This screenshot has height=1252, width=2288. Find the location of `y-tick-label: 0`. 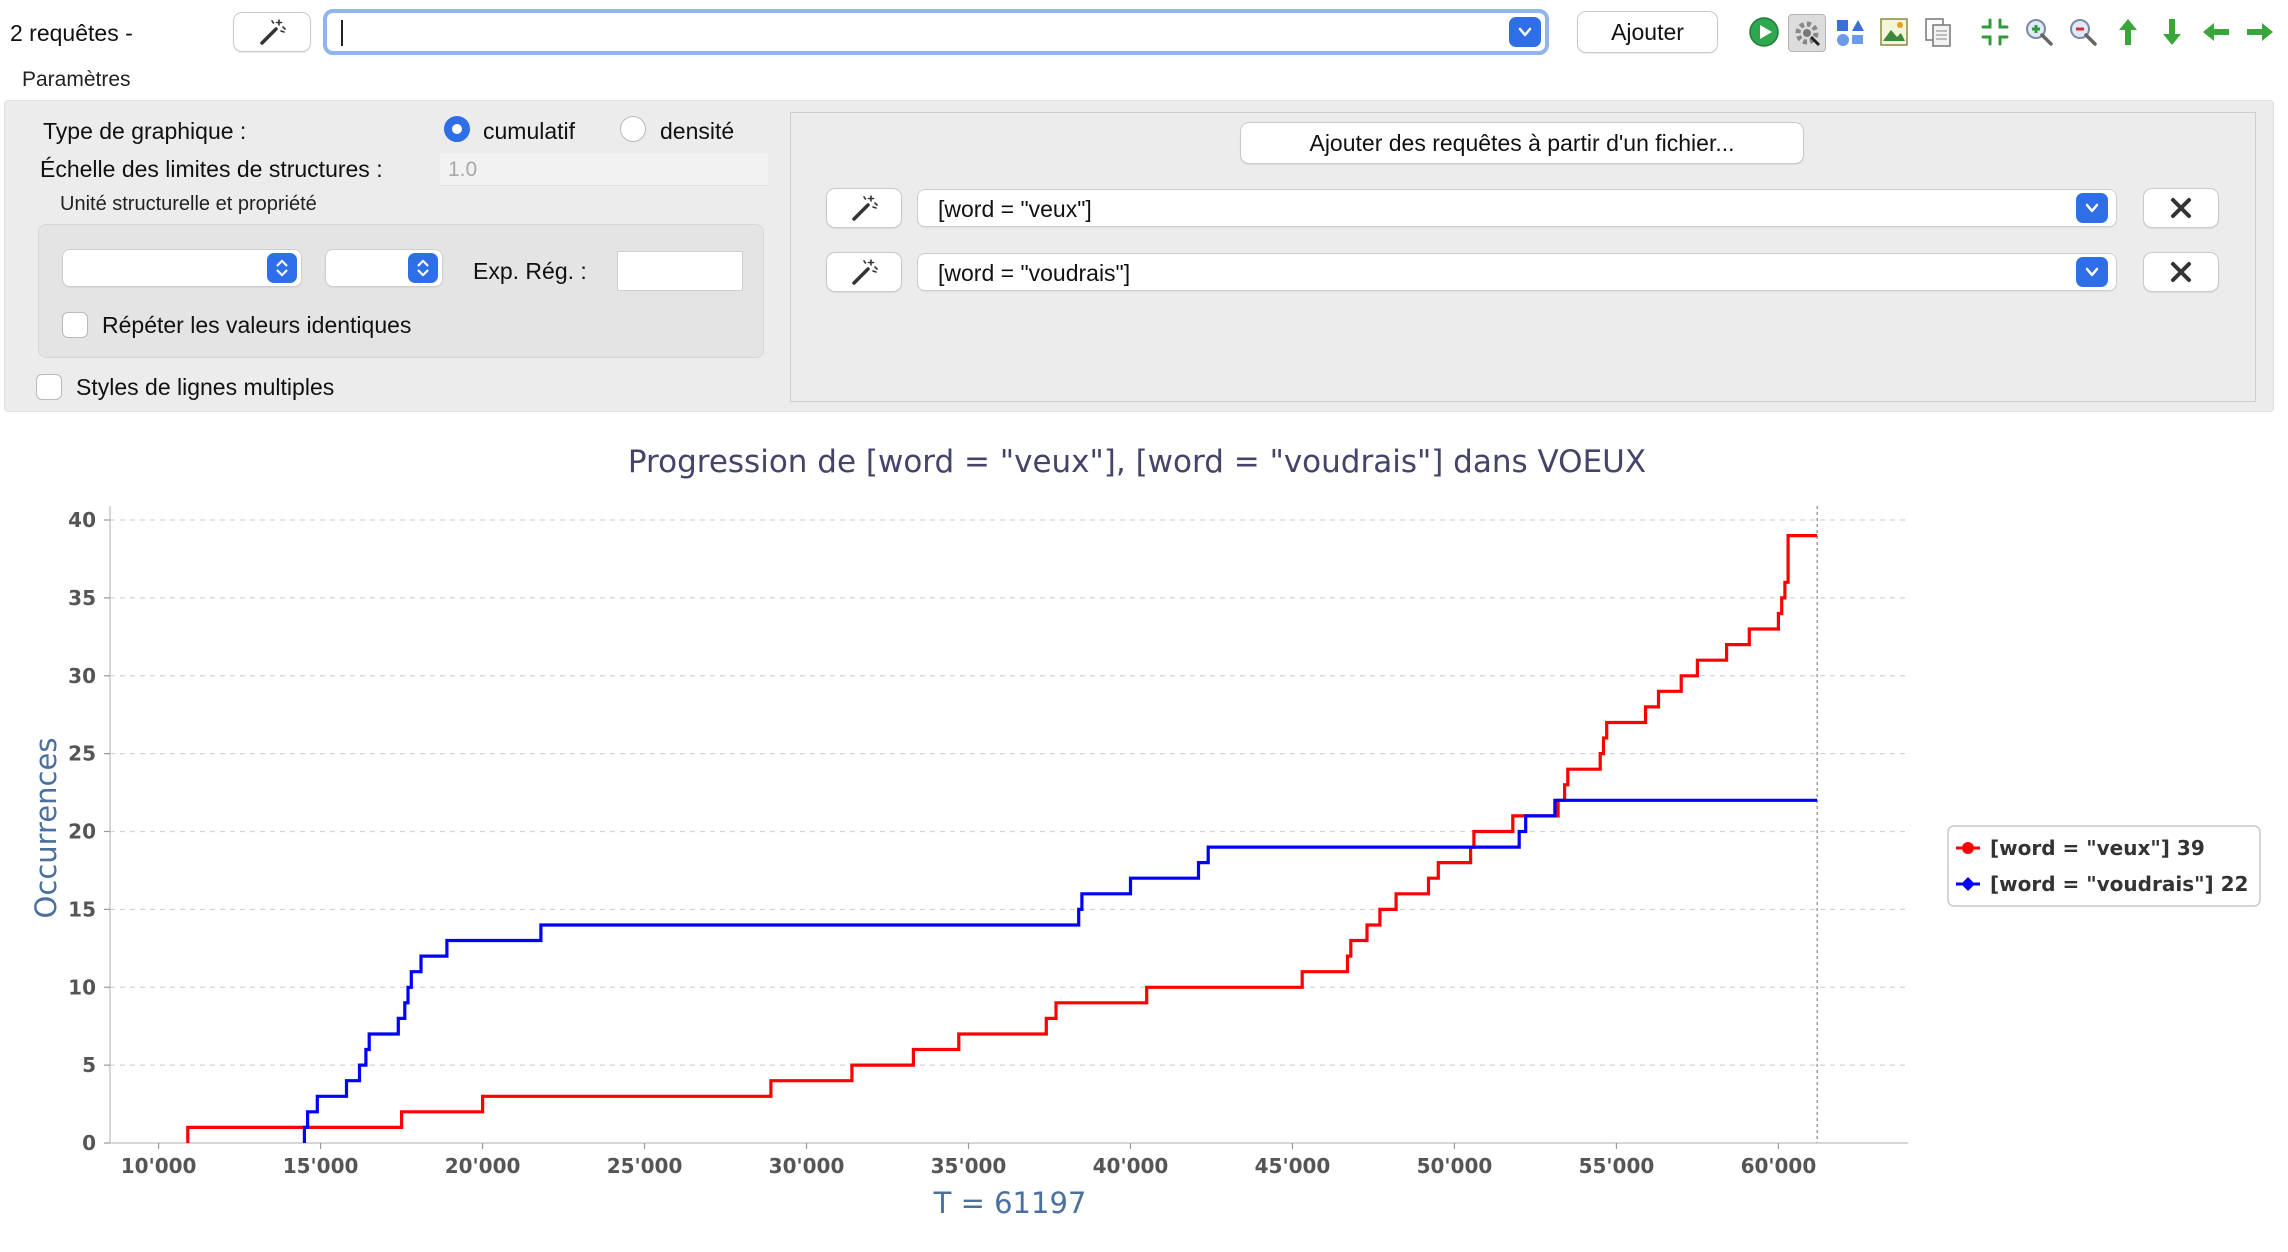

y-tick-label: 0 is located at coordinates (89, 1143).